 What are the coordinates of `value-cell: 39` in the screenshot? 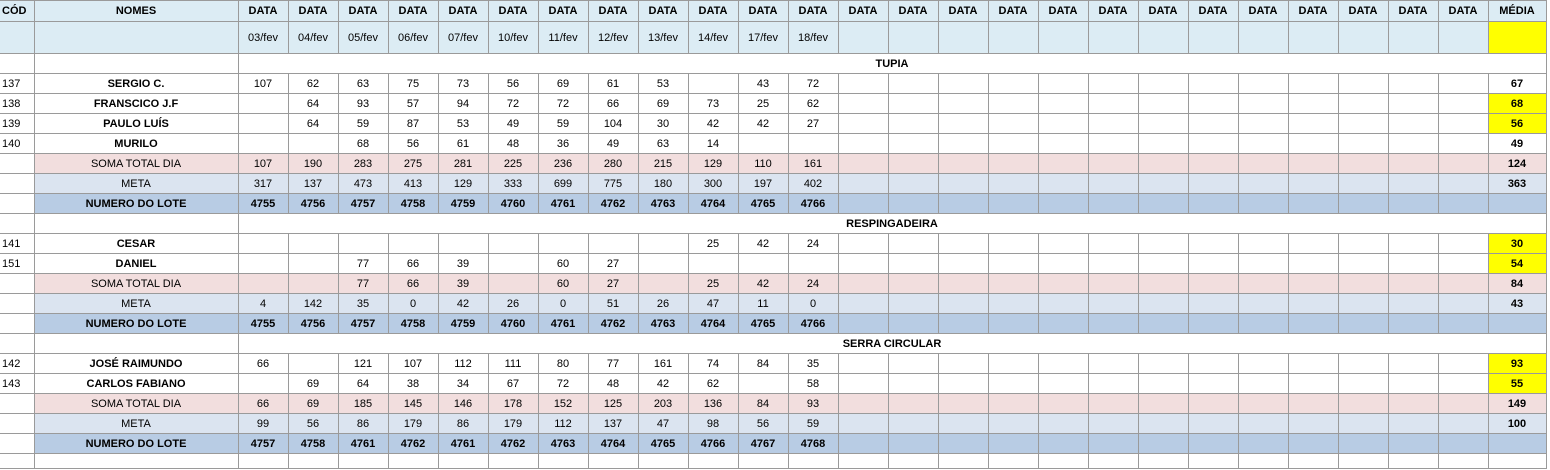 It's located at (463, 263).